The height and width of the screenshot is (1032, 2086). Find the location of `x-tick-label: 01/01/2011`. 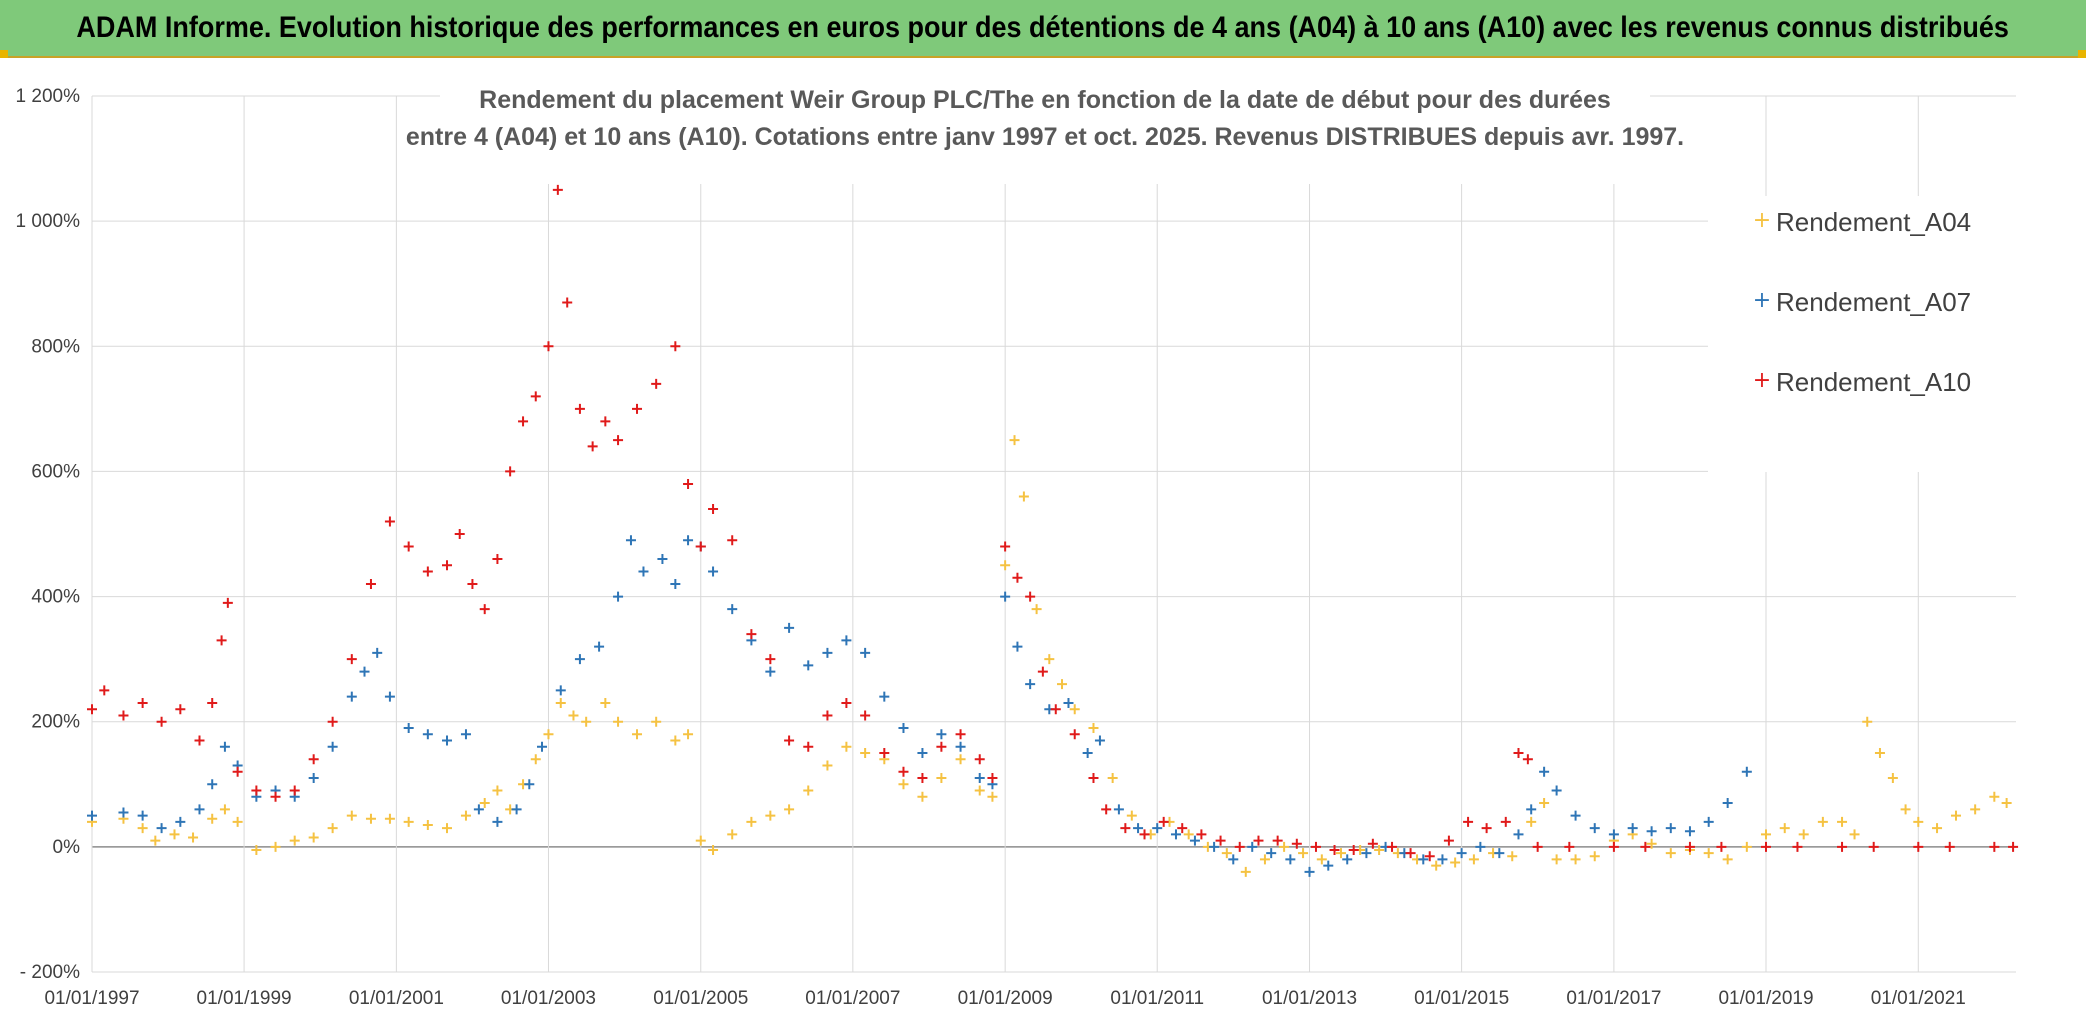

x-tick-label: 01/01/2011 is located at coordinates (1157, 998).